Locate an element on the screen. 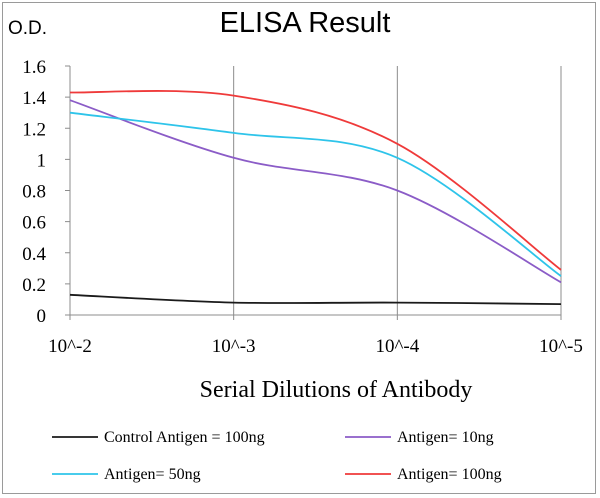 The image size is (600, 498). y-tick-label: 1 is located at coordinates (42, 160).